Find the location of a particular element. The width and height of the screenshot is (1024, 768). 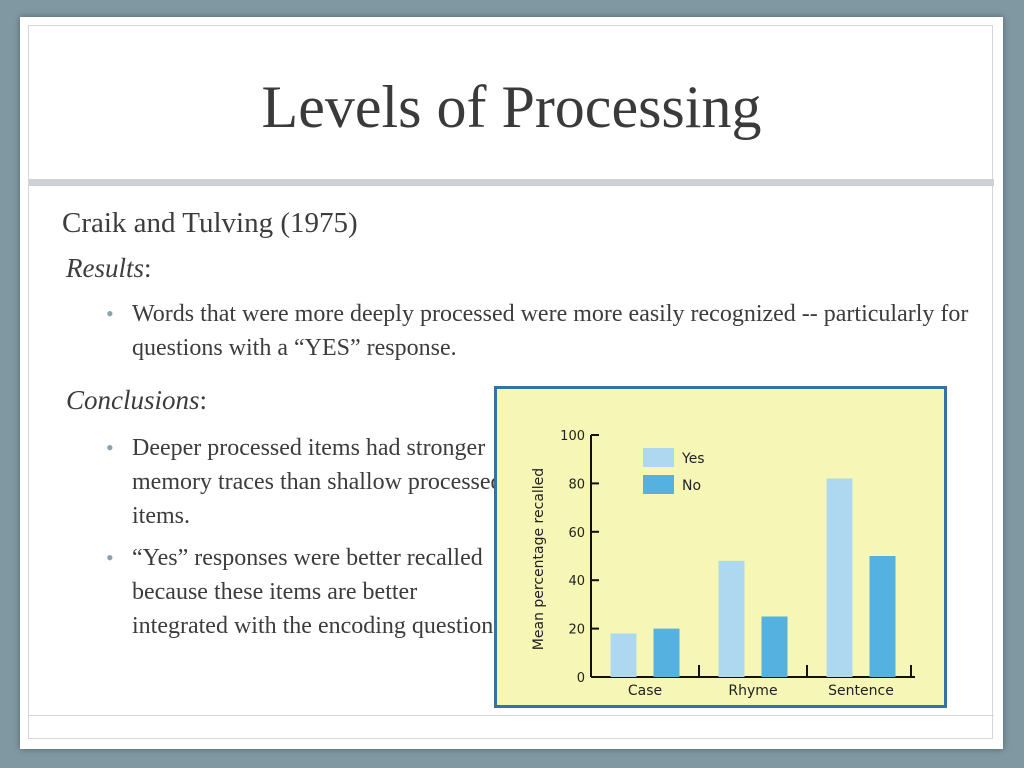

bar-no-sentence is located at coordinates (882, 616).